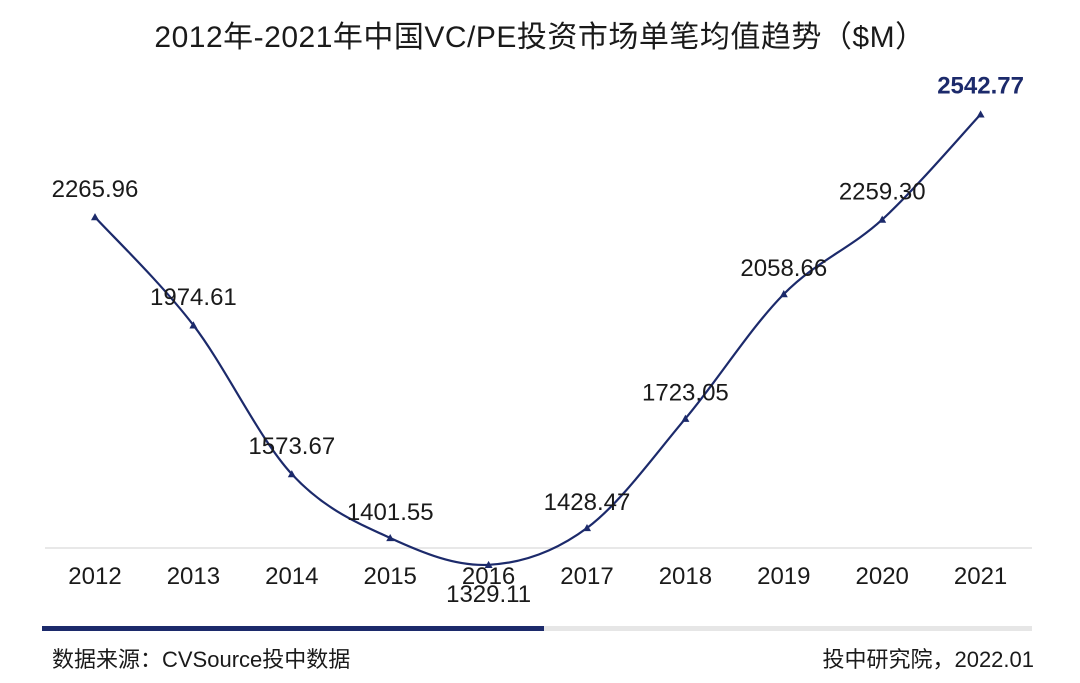  Describe the element at coordinates (488, 594) in the screenshot. I see `data-label: 1329.11` at that location.